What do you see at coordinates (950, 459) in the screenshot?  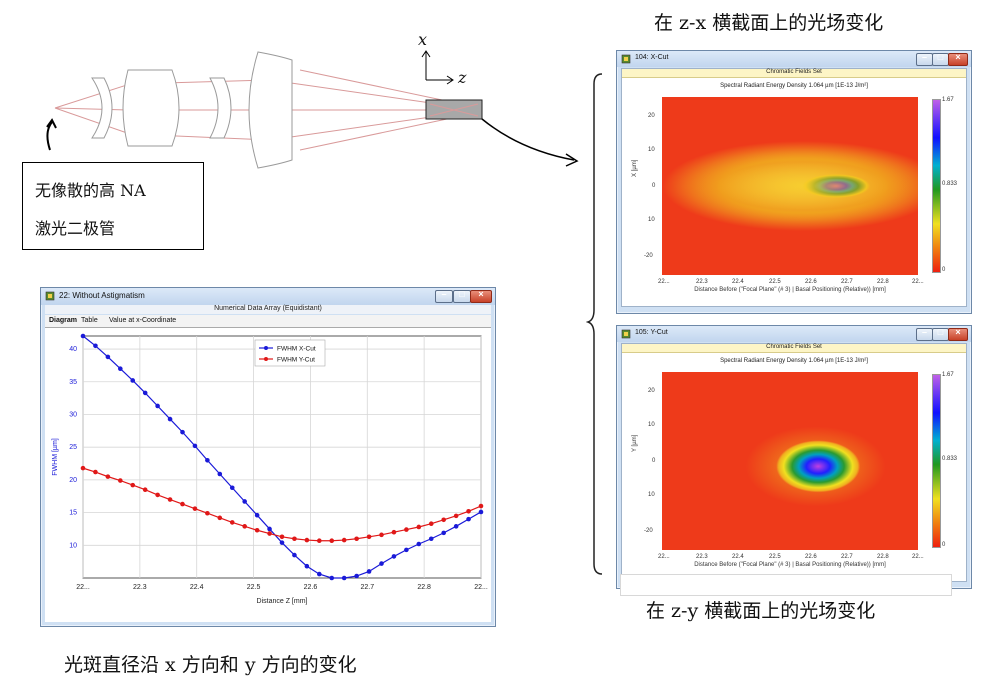 I see `cbar-mid: 0.833` at bounding box center [950, 459].